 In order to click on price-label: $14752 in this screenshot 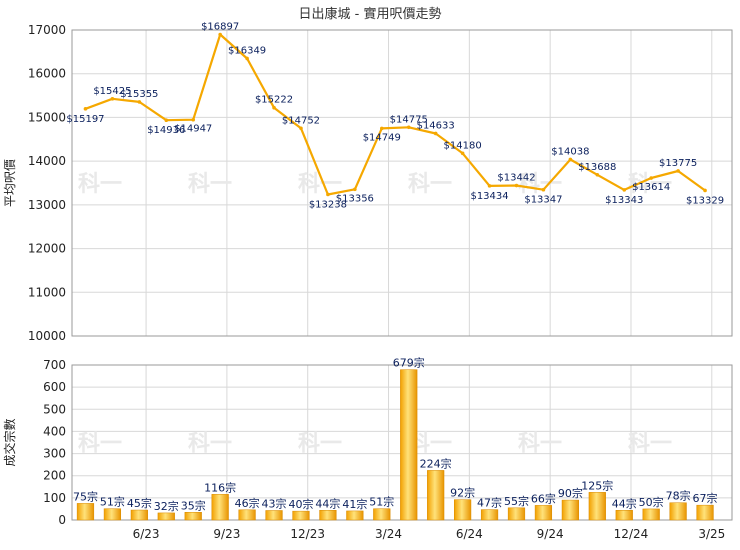, I will do `click(301, 120)`.